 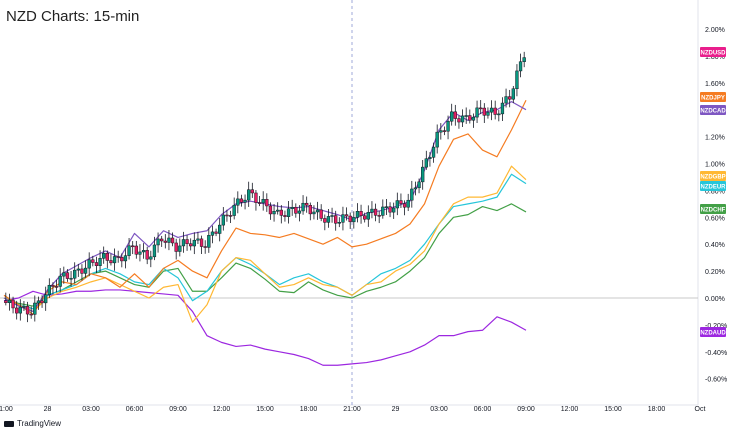 I want to click on y-tick-label: 0.00%, so click(x=715, y=299).